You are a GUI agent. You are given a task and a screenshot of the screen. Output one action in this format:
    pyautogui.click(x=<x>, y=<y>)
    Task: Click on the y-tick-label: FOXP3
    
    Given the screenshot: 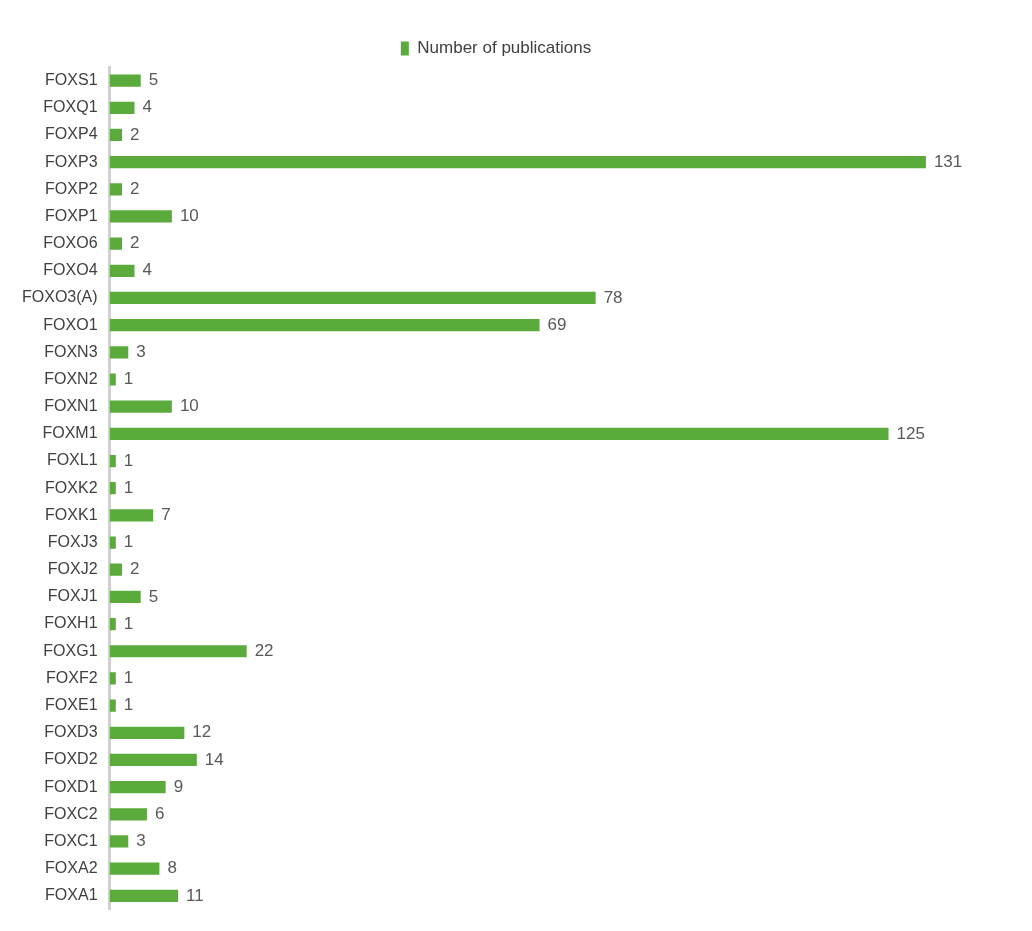 What is the action you would take?
    pyautogui.click(x=71, y=161)
    